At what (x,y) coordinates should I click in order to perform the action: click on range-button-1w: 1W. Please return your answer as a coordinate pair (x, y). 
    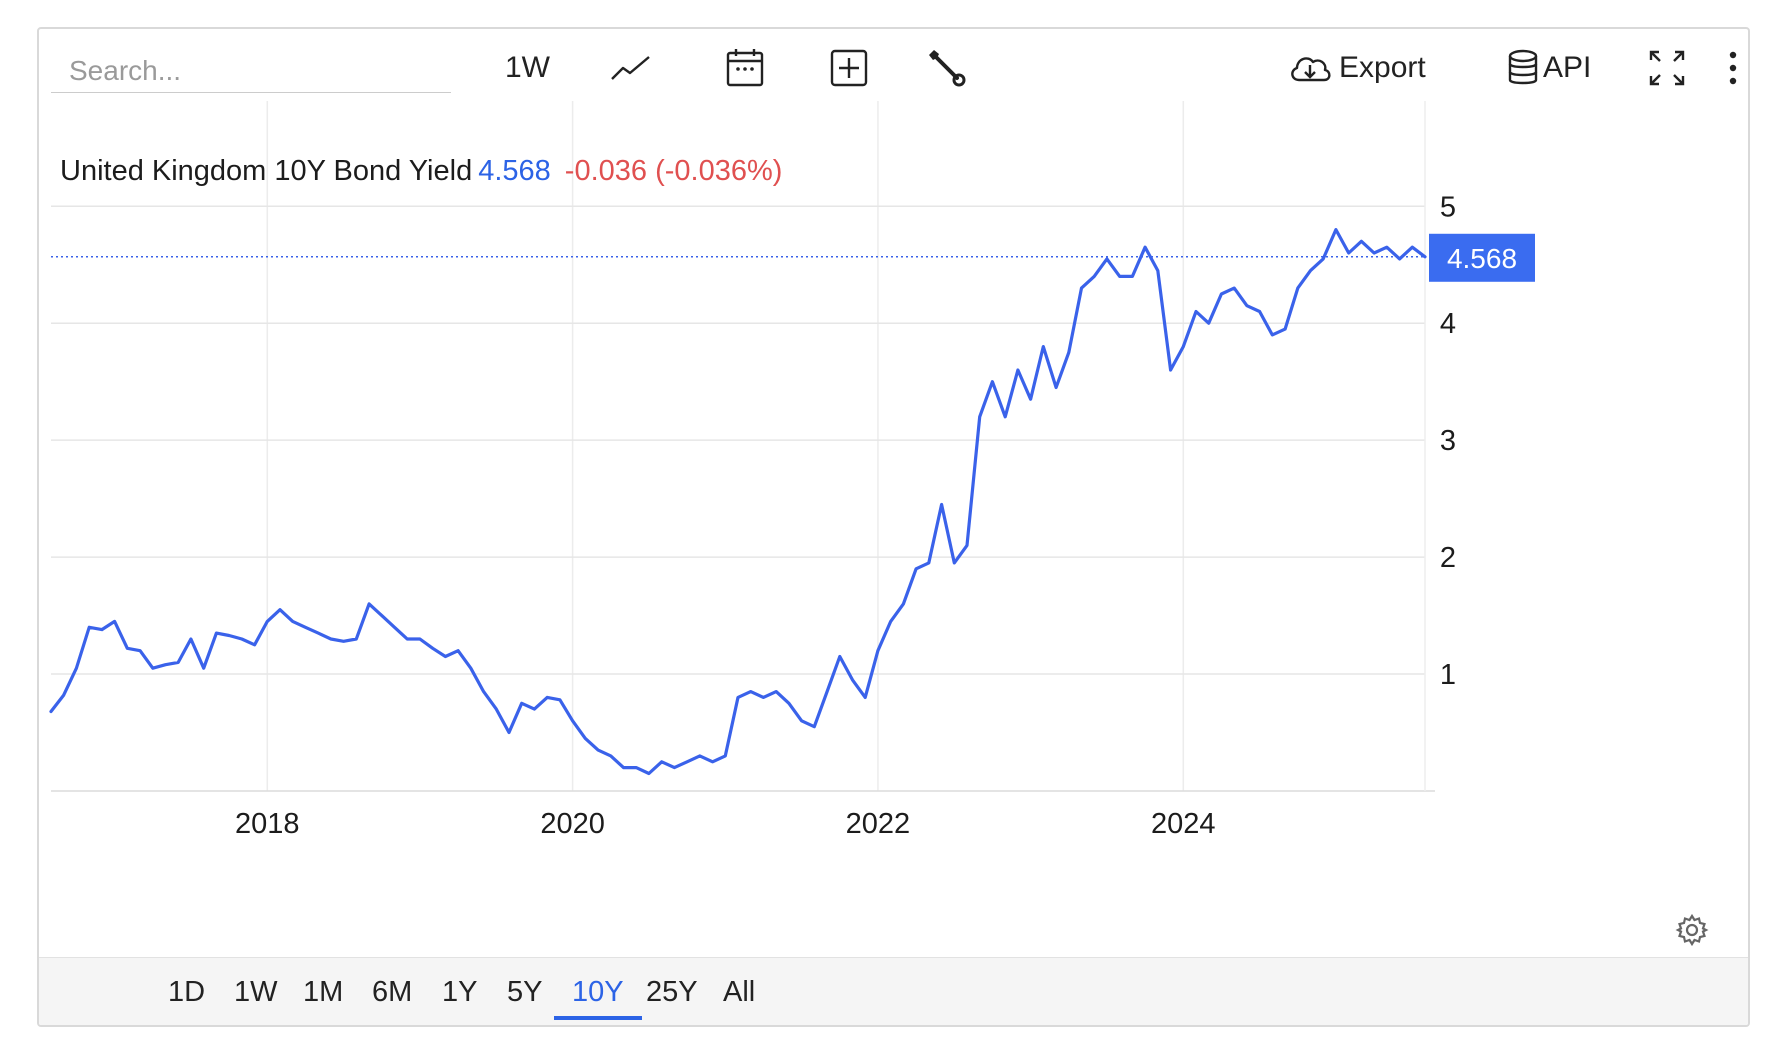
    Looking at the image, I should click on (256, 992).